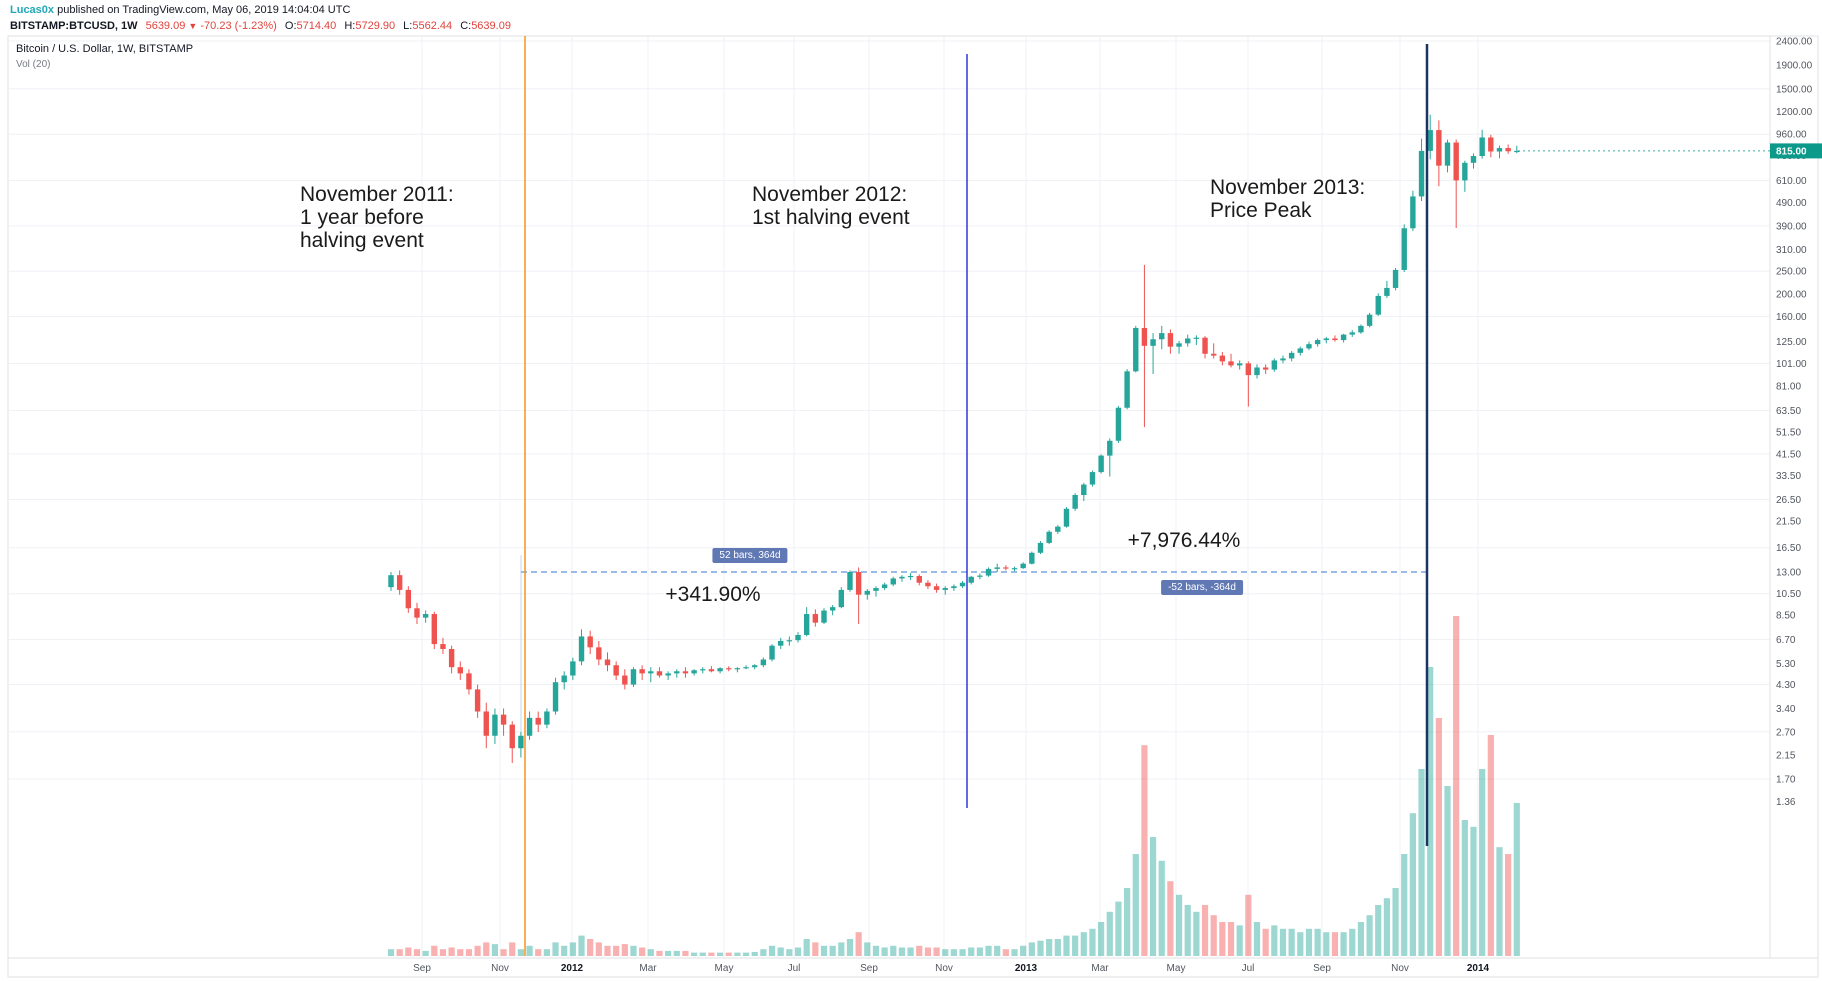 This screenshot has width=1822, height=981. Describe the element at coordinates (1791, 364) in the screenshot. I see `price-tick-label: 101.00` at that location.